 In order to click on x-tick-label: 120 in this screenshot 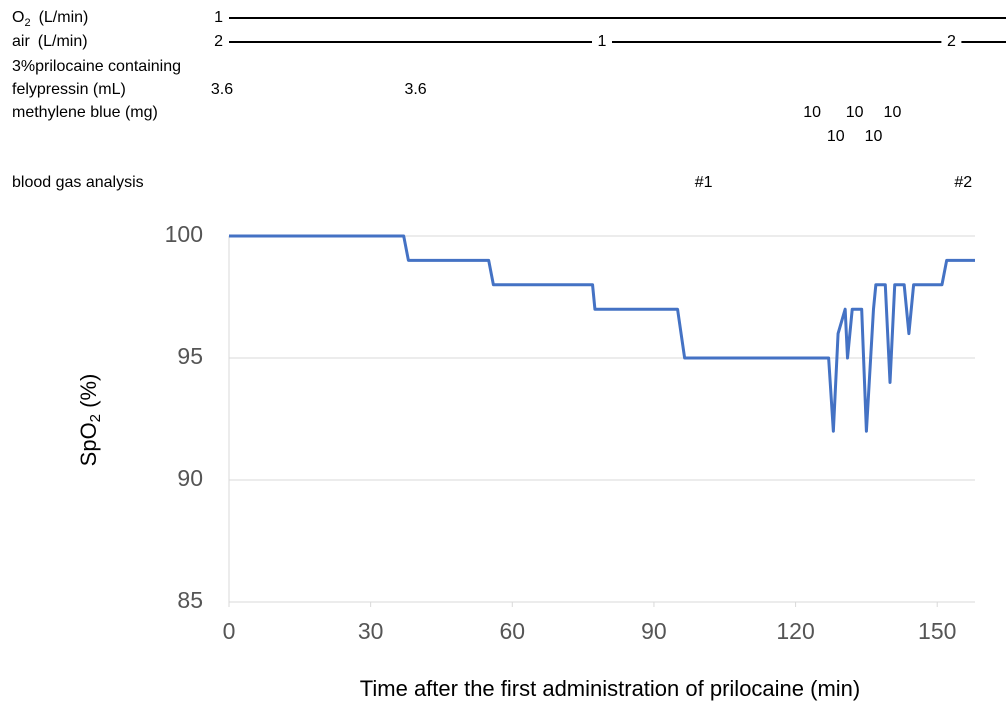, I will do `click(795, 631)`.